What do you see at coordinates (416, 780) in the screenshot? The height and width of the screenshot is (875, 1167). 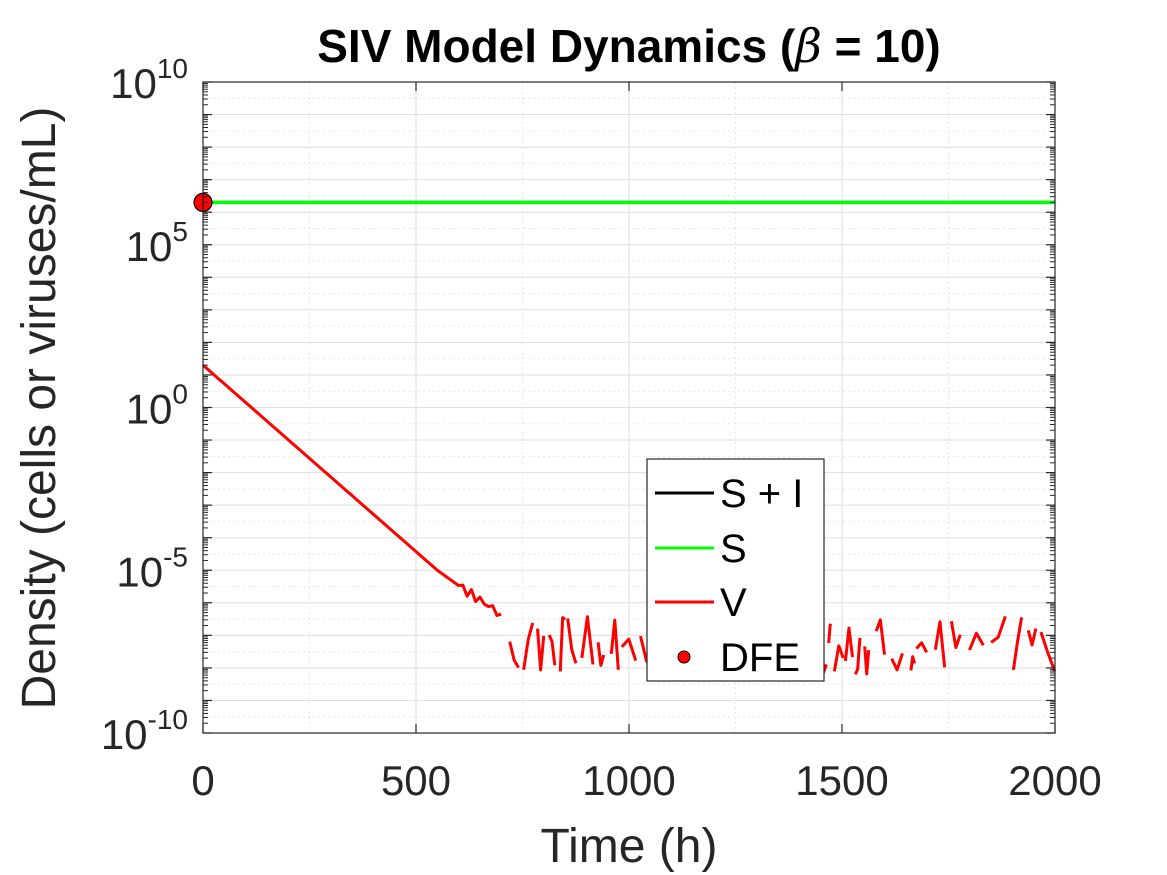 I see `x-tick-label: 500` at bounding box center [416, 780].